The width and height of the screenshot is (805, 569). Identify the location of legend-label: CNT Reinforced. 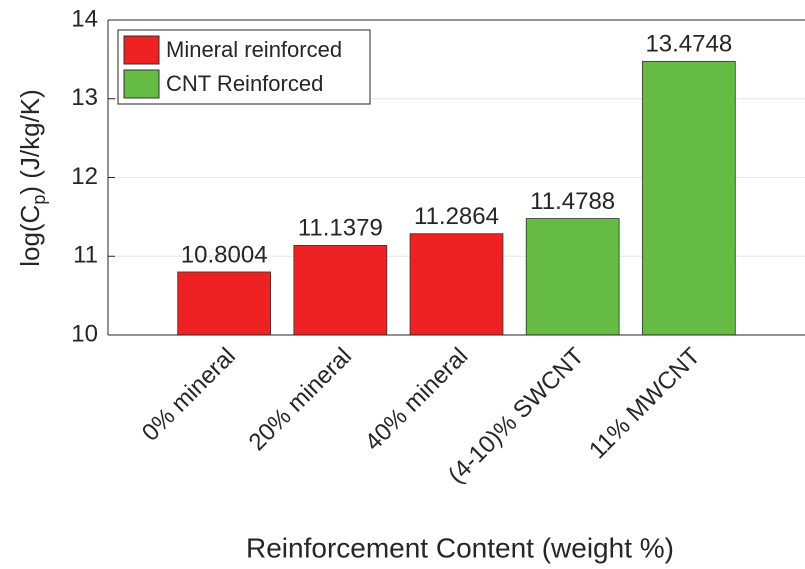
(244, 83).